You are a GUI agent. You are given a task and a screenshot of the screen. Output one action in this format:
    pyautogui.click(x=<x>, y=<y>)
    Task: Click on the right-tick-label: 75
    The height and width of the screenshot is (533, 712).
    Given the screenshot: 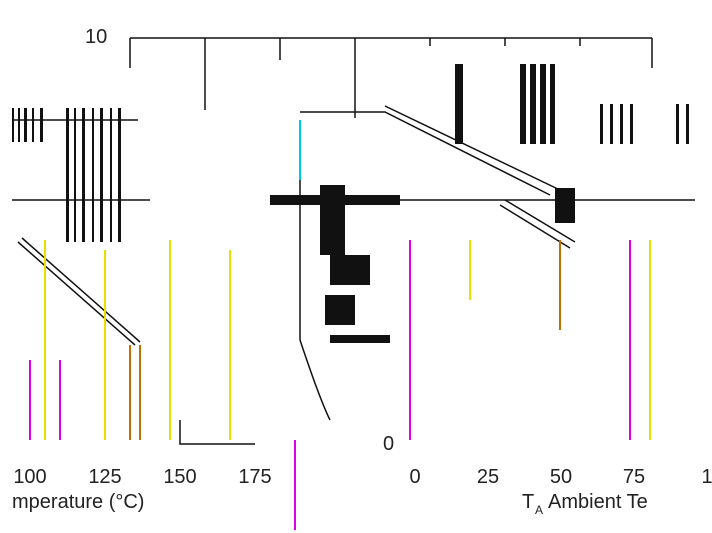 What is the action you would take?
    pyautogui.click(x=634, y=477)
    